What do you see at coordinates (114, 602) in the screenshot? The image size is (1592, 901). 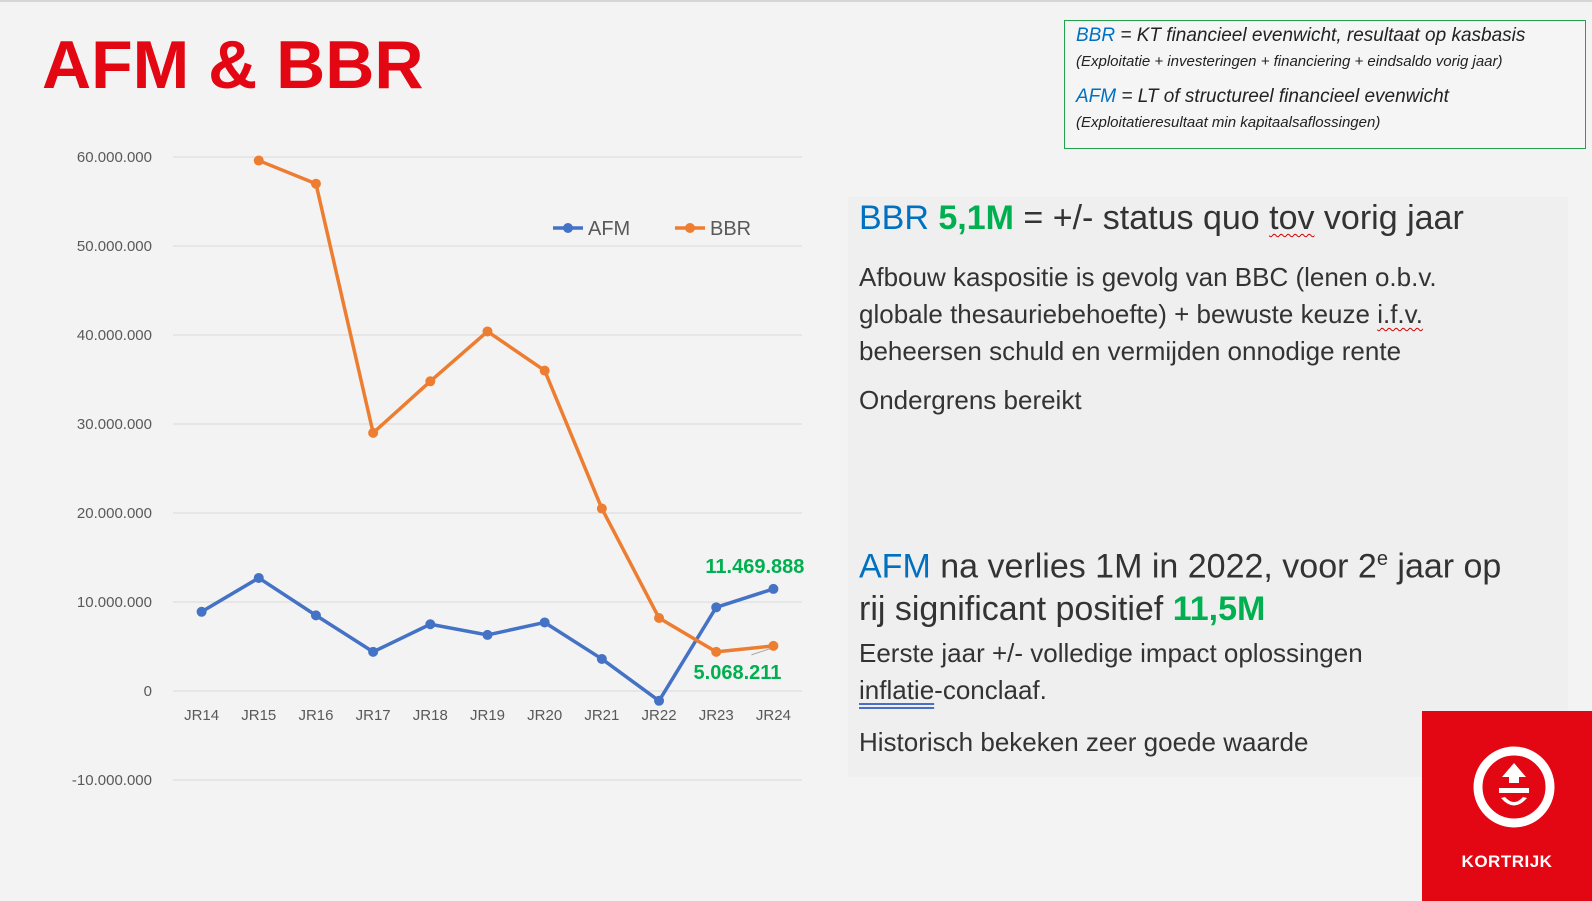 I see `y-tick-label: 10.000.000` at bounding box center [114, 602].